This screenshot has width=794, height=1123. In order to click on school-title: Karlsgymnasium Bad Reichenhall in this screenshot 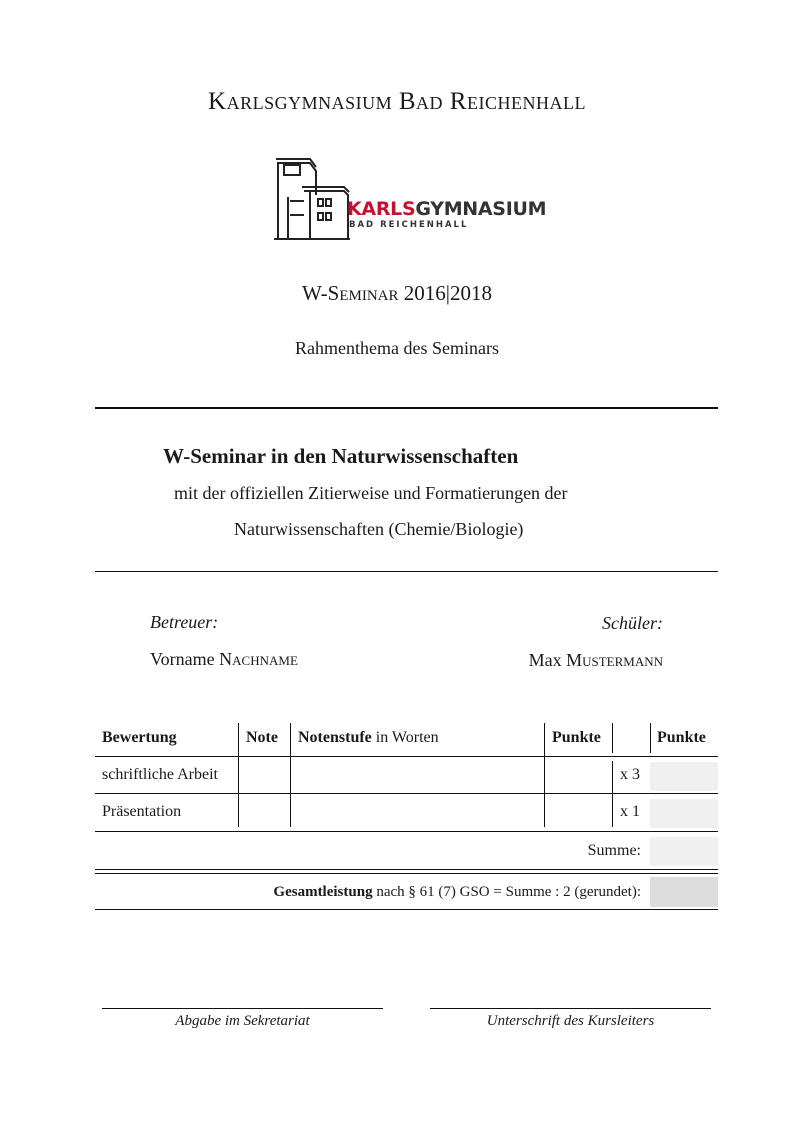, I will do `click(397, 101)`.